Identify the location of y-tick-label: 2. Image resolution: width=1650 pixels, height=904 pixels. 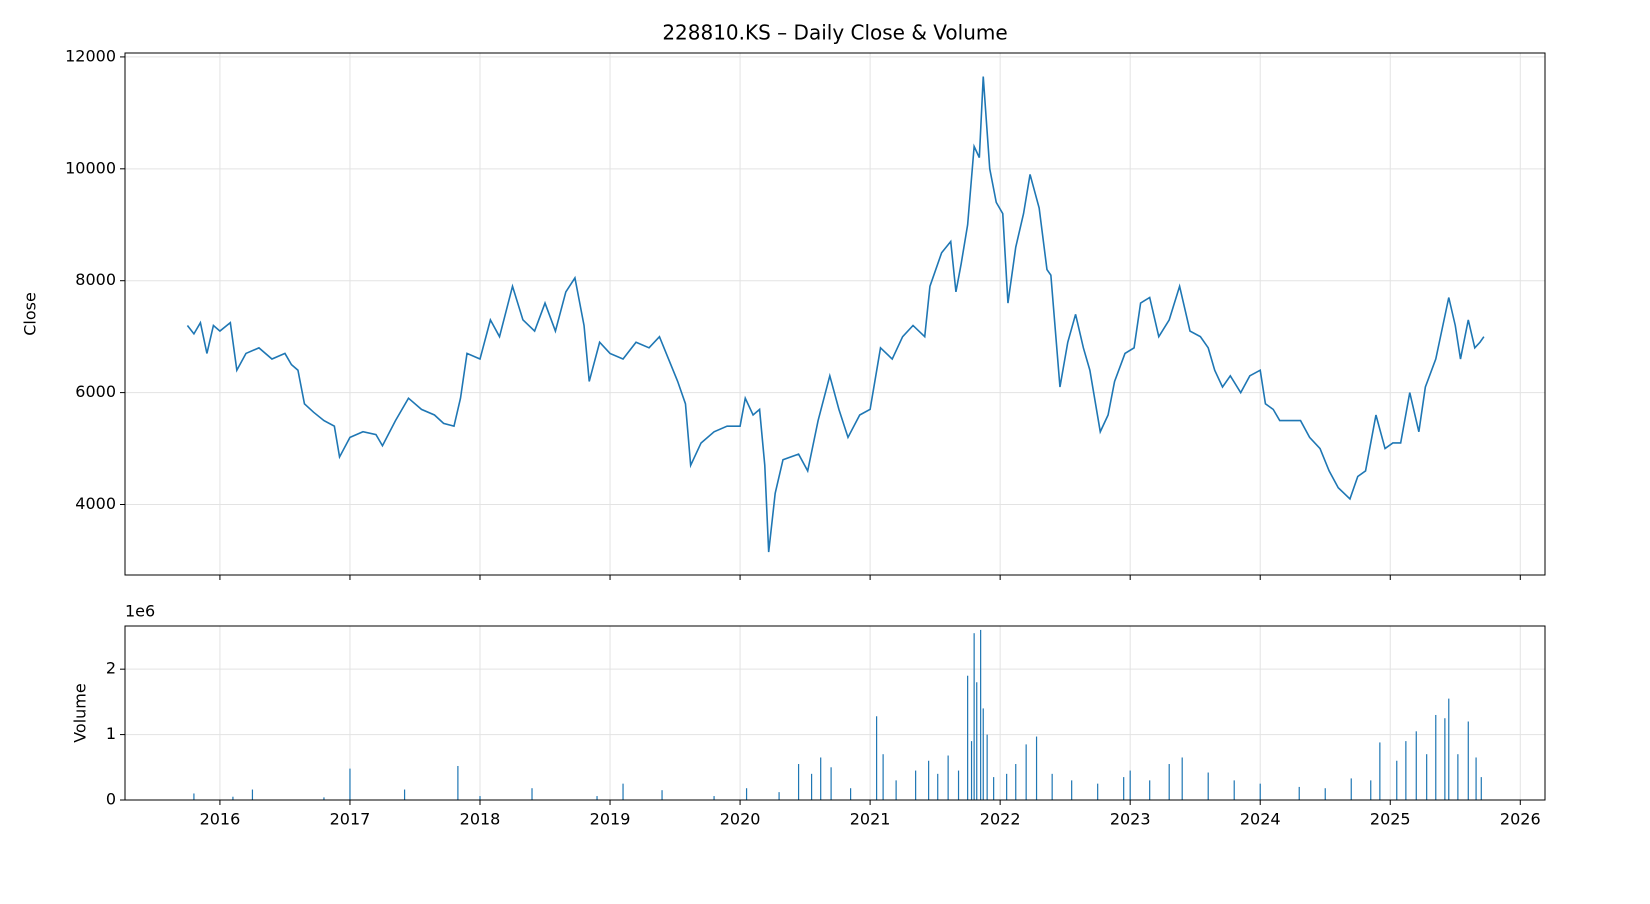
(111, 668).